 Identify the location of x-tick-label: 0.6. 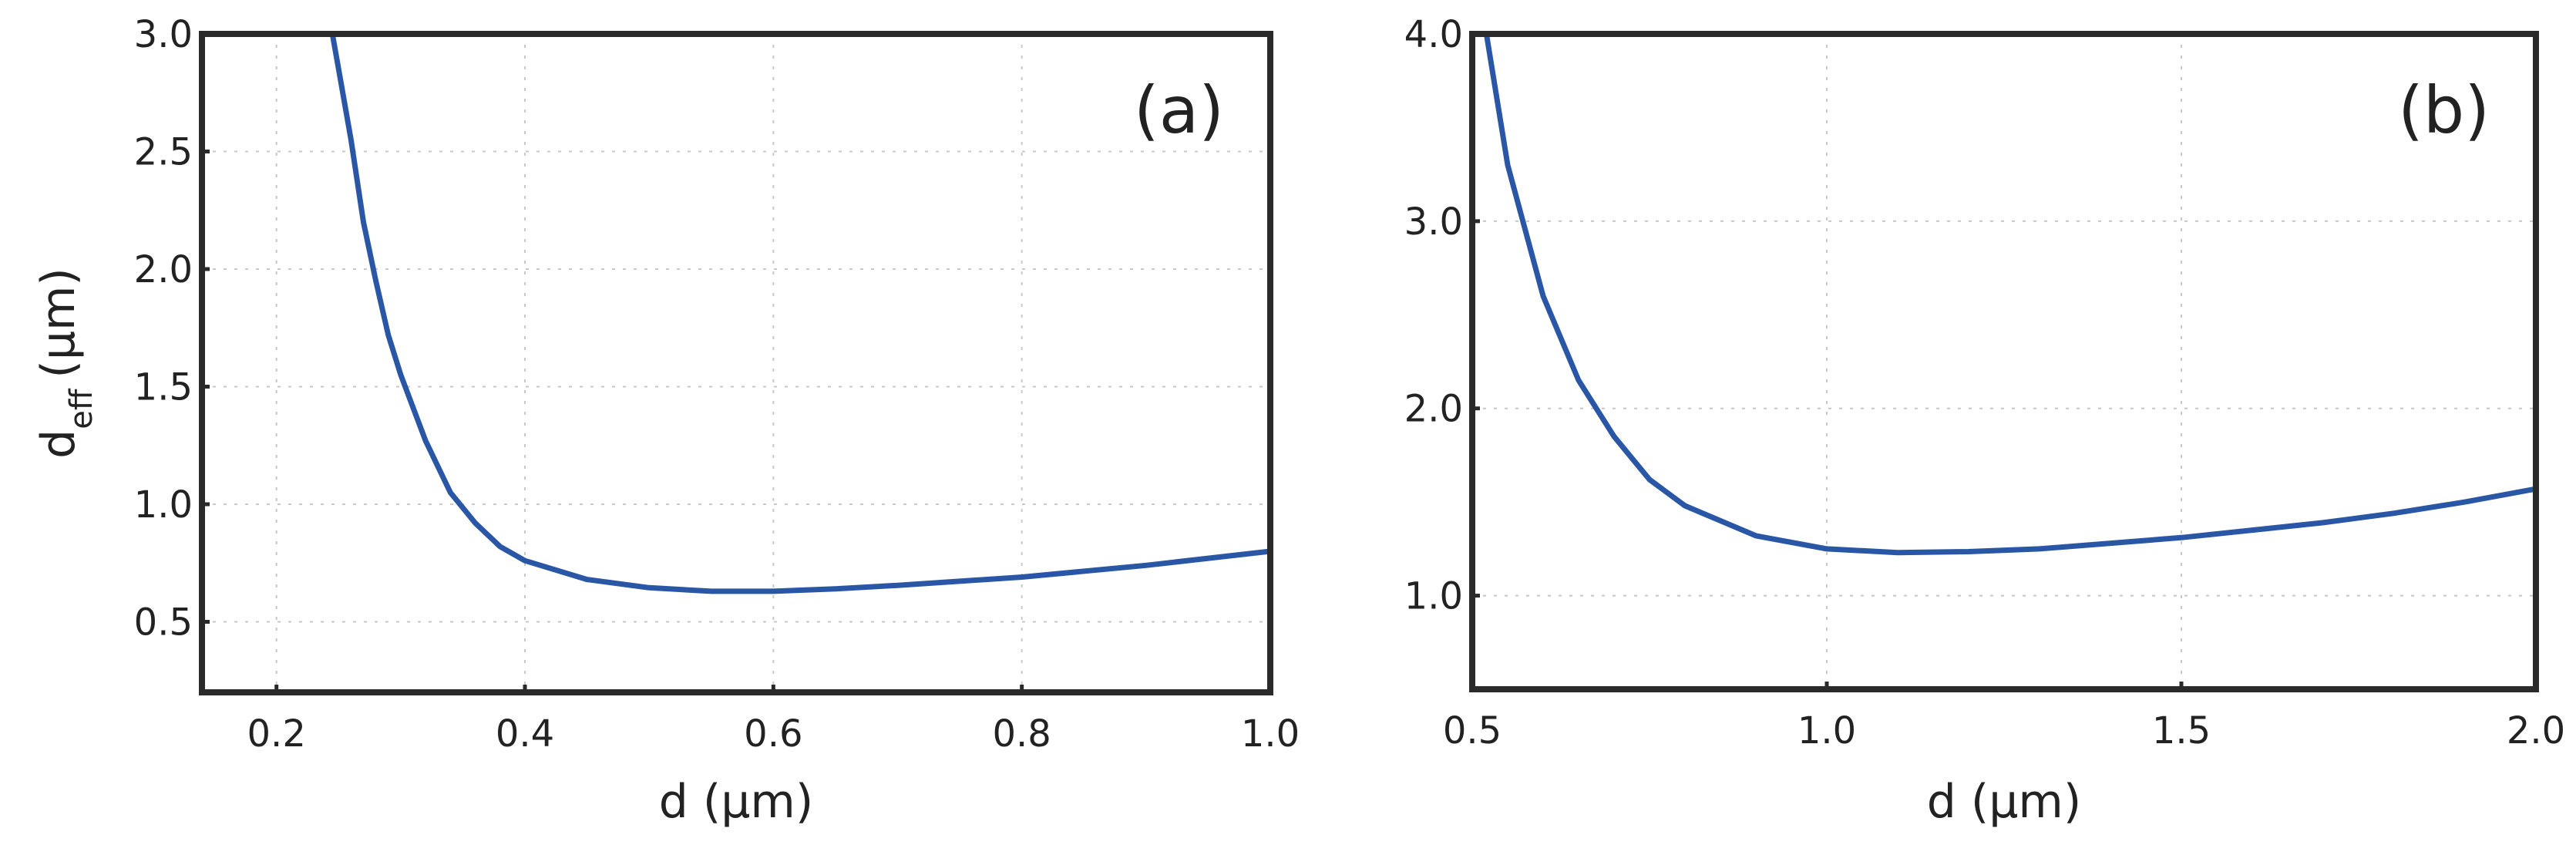
(773, 734).